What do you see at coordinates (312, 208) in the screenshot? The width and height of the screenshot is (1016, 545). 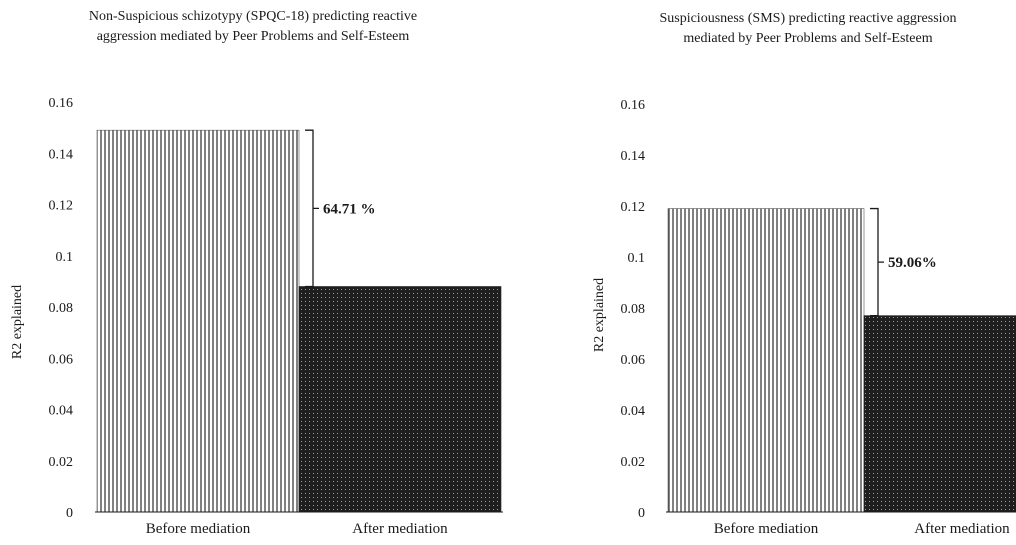 I see `chart-1-bracket` at bounding box center [312, 208].